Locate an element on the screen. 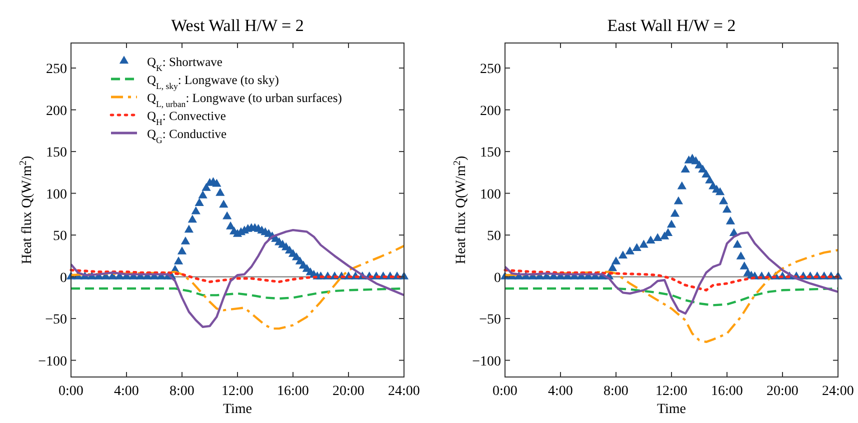 The image size is (858, 423). chart-title: West Wall H/W = 2 is located at coordinates (237, 25).